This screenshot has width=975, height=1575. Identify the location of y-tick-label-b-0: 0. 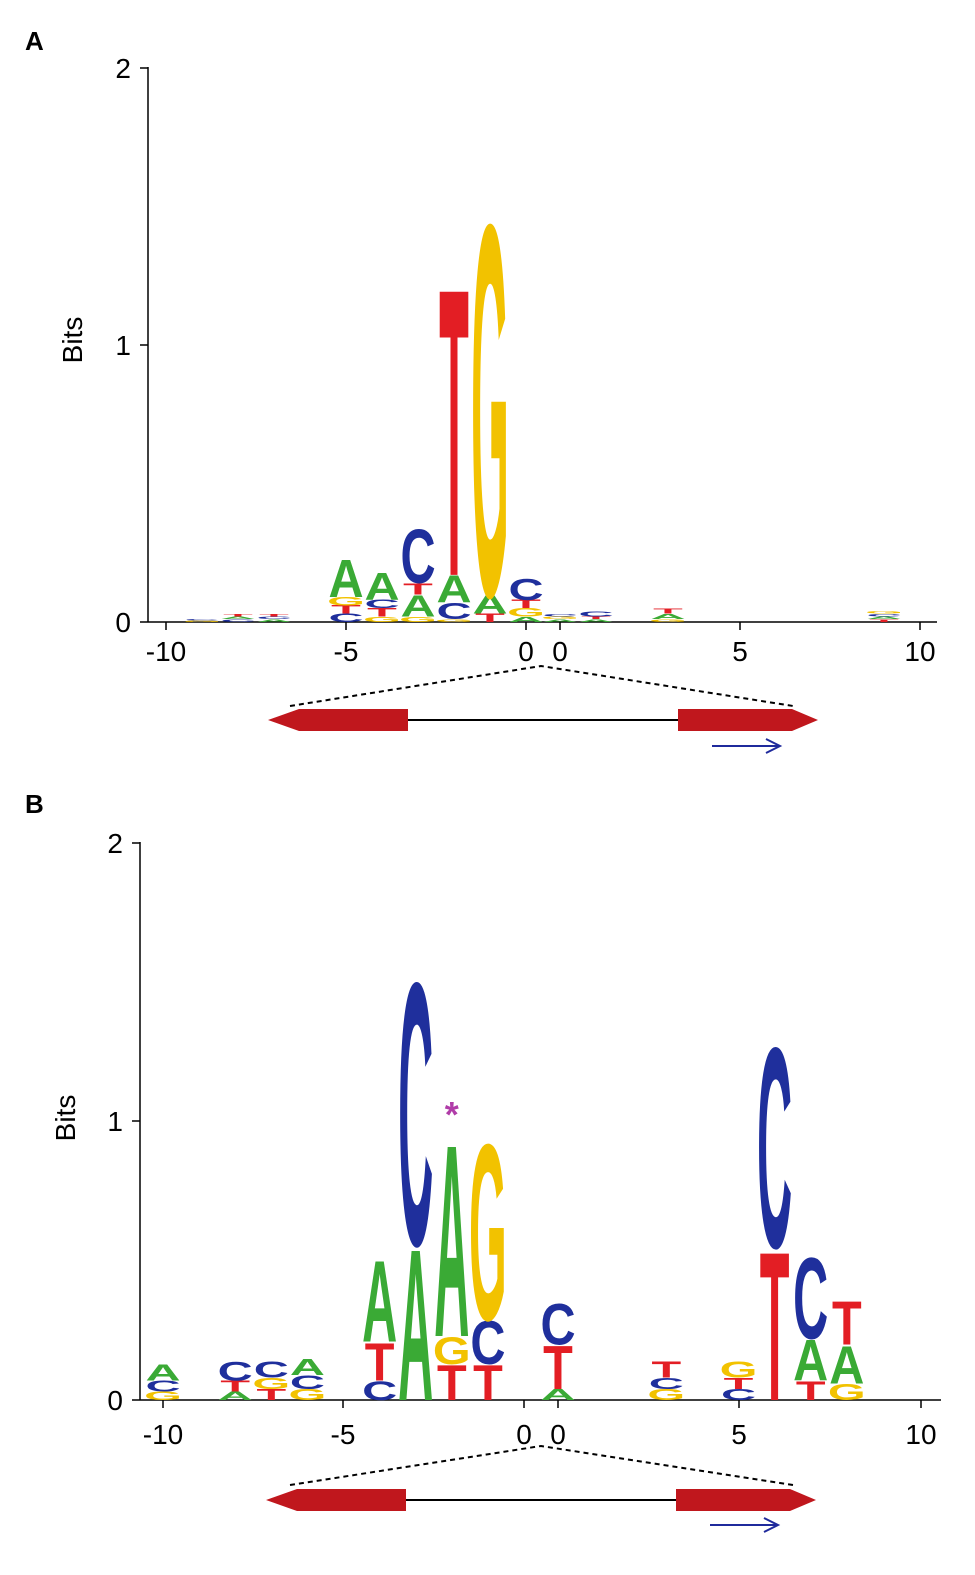
(115, 1400).